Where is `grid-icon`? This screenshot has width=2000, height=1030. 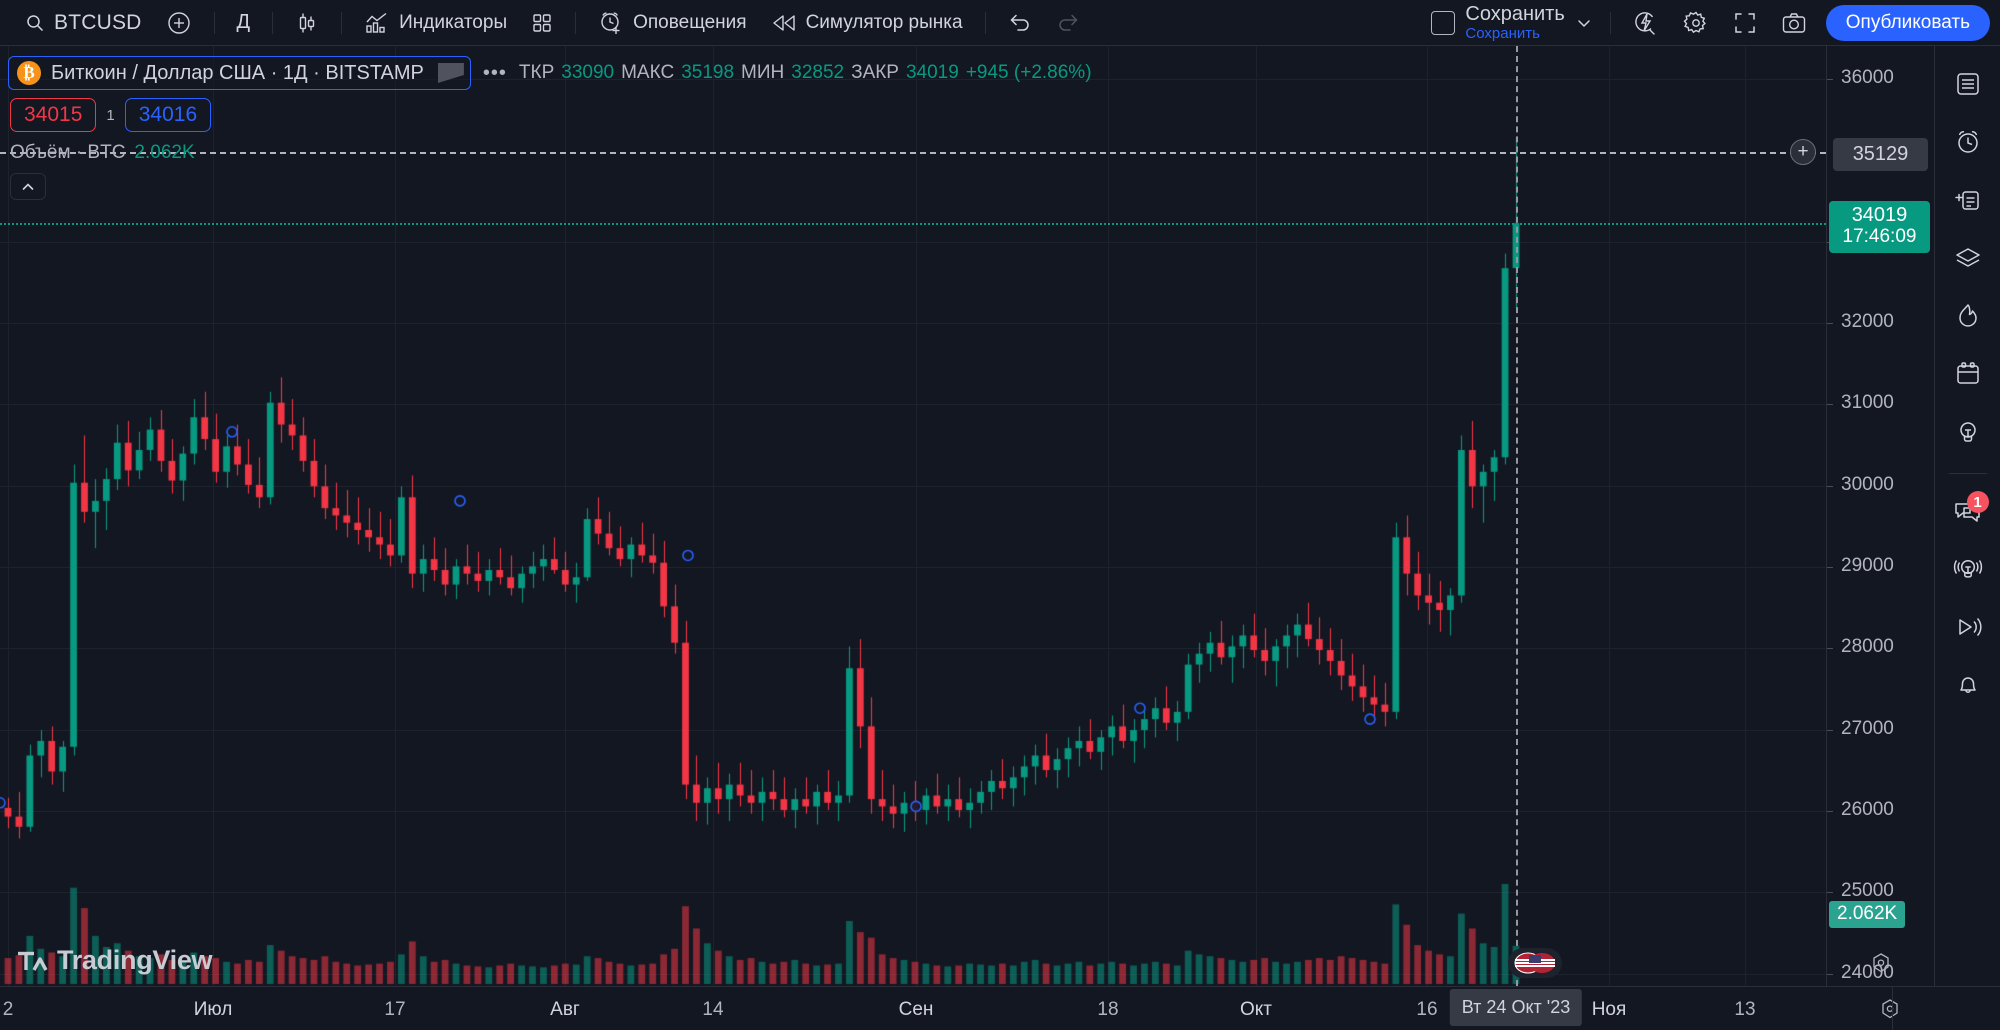
grid-icon is located at coordinates (542, 23).